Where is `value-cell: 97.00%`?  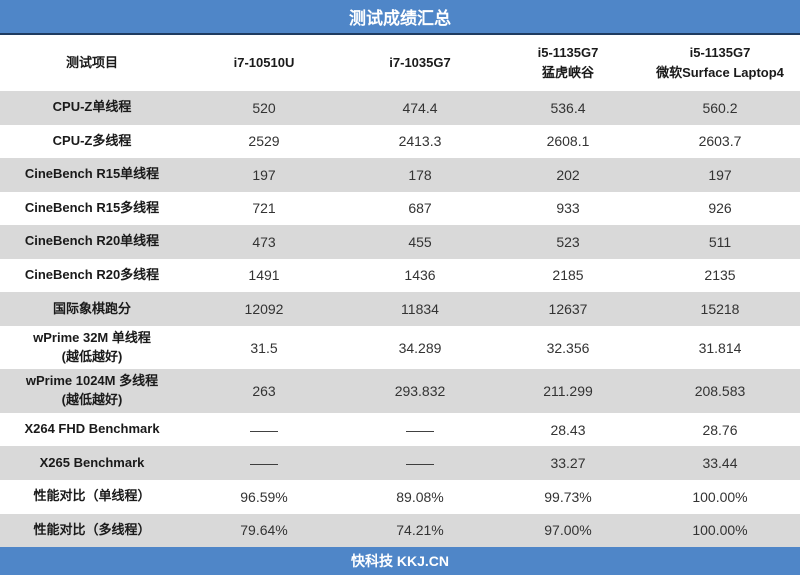 value-cell: 97.00% is located at coordinates (568, 530).